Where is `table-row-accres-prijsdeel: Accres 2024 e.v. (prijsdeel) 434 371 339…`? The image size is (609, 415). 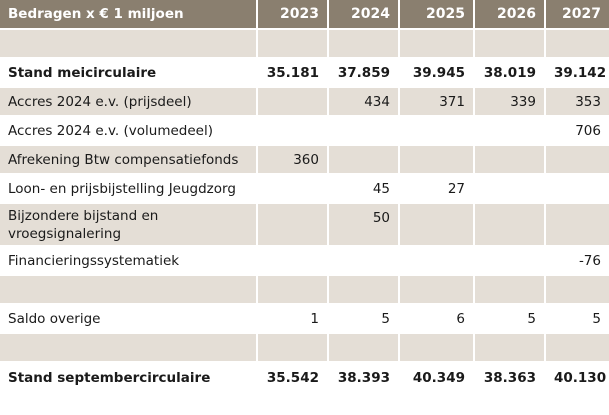 table-row-accres-prijsdeel: Accres 2024 e.v. (prijsdeel) 434 371 339… is located at coordinates (304, 101).